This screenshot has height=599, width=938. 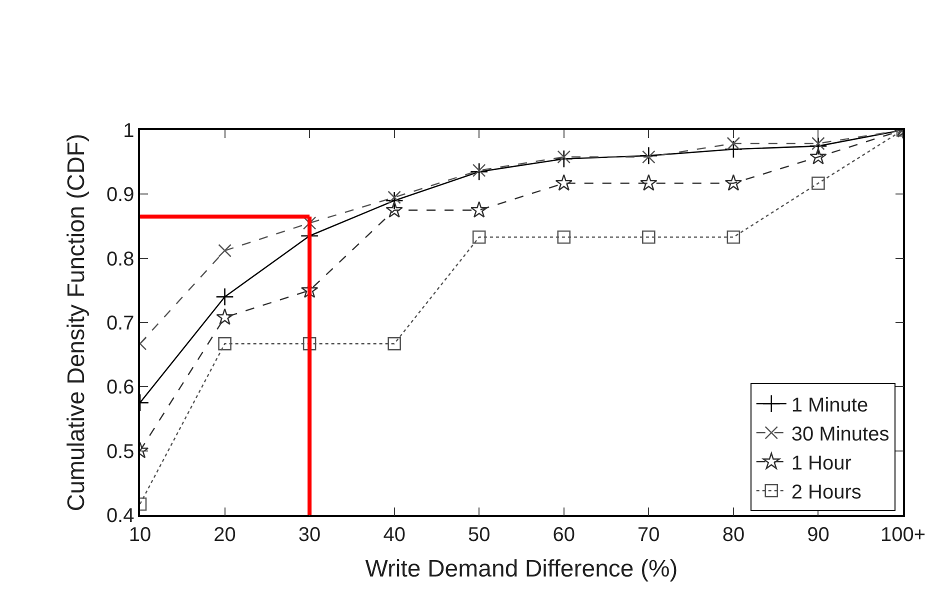 I want to click on y-tick-label: 0.7, so click(x=120, y=323).